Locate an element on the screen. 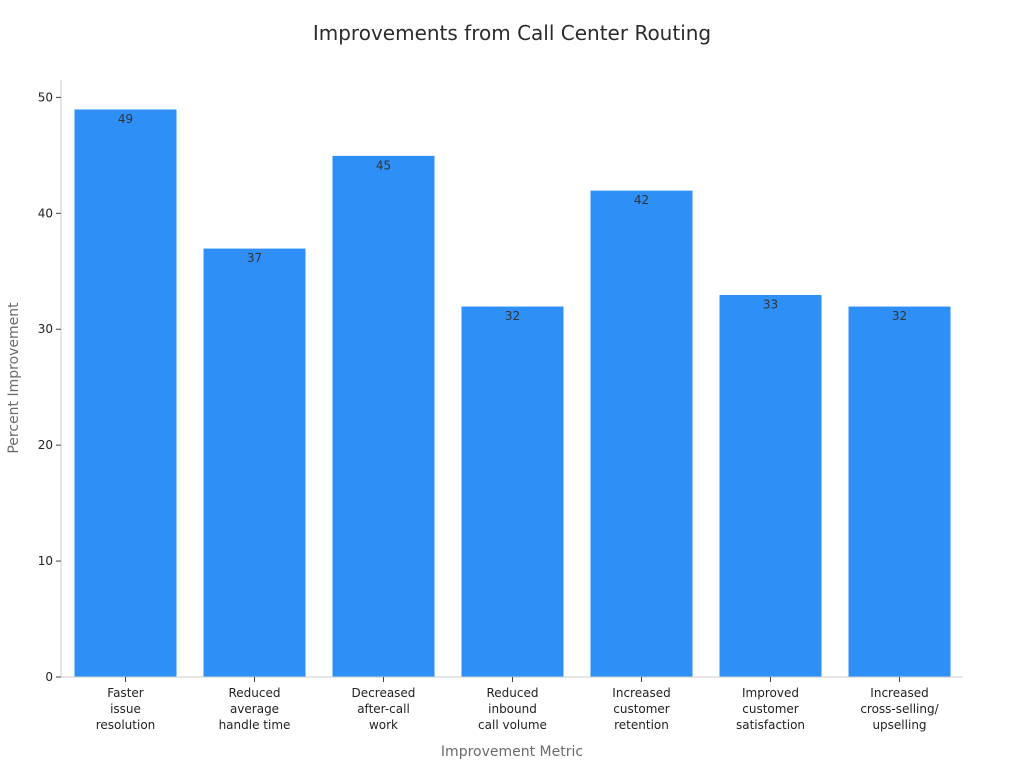 This screenshot has width=1024, height=768. y-tick-label: 30 is located at coordinates (45, 329).